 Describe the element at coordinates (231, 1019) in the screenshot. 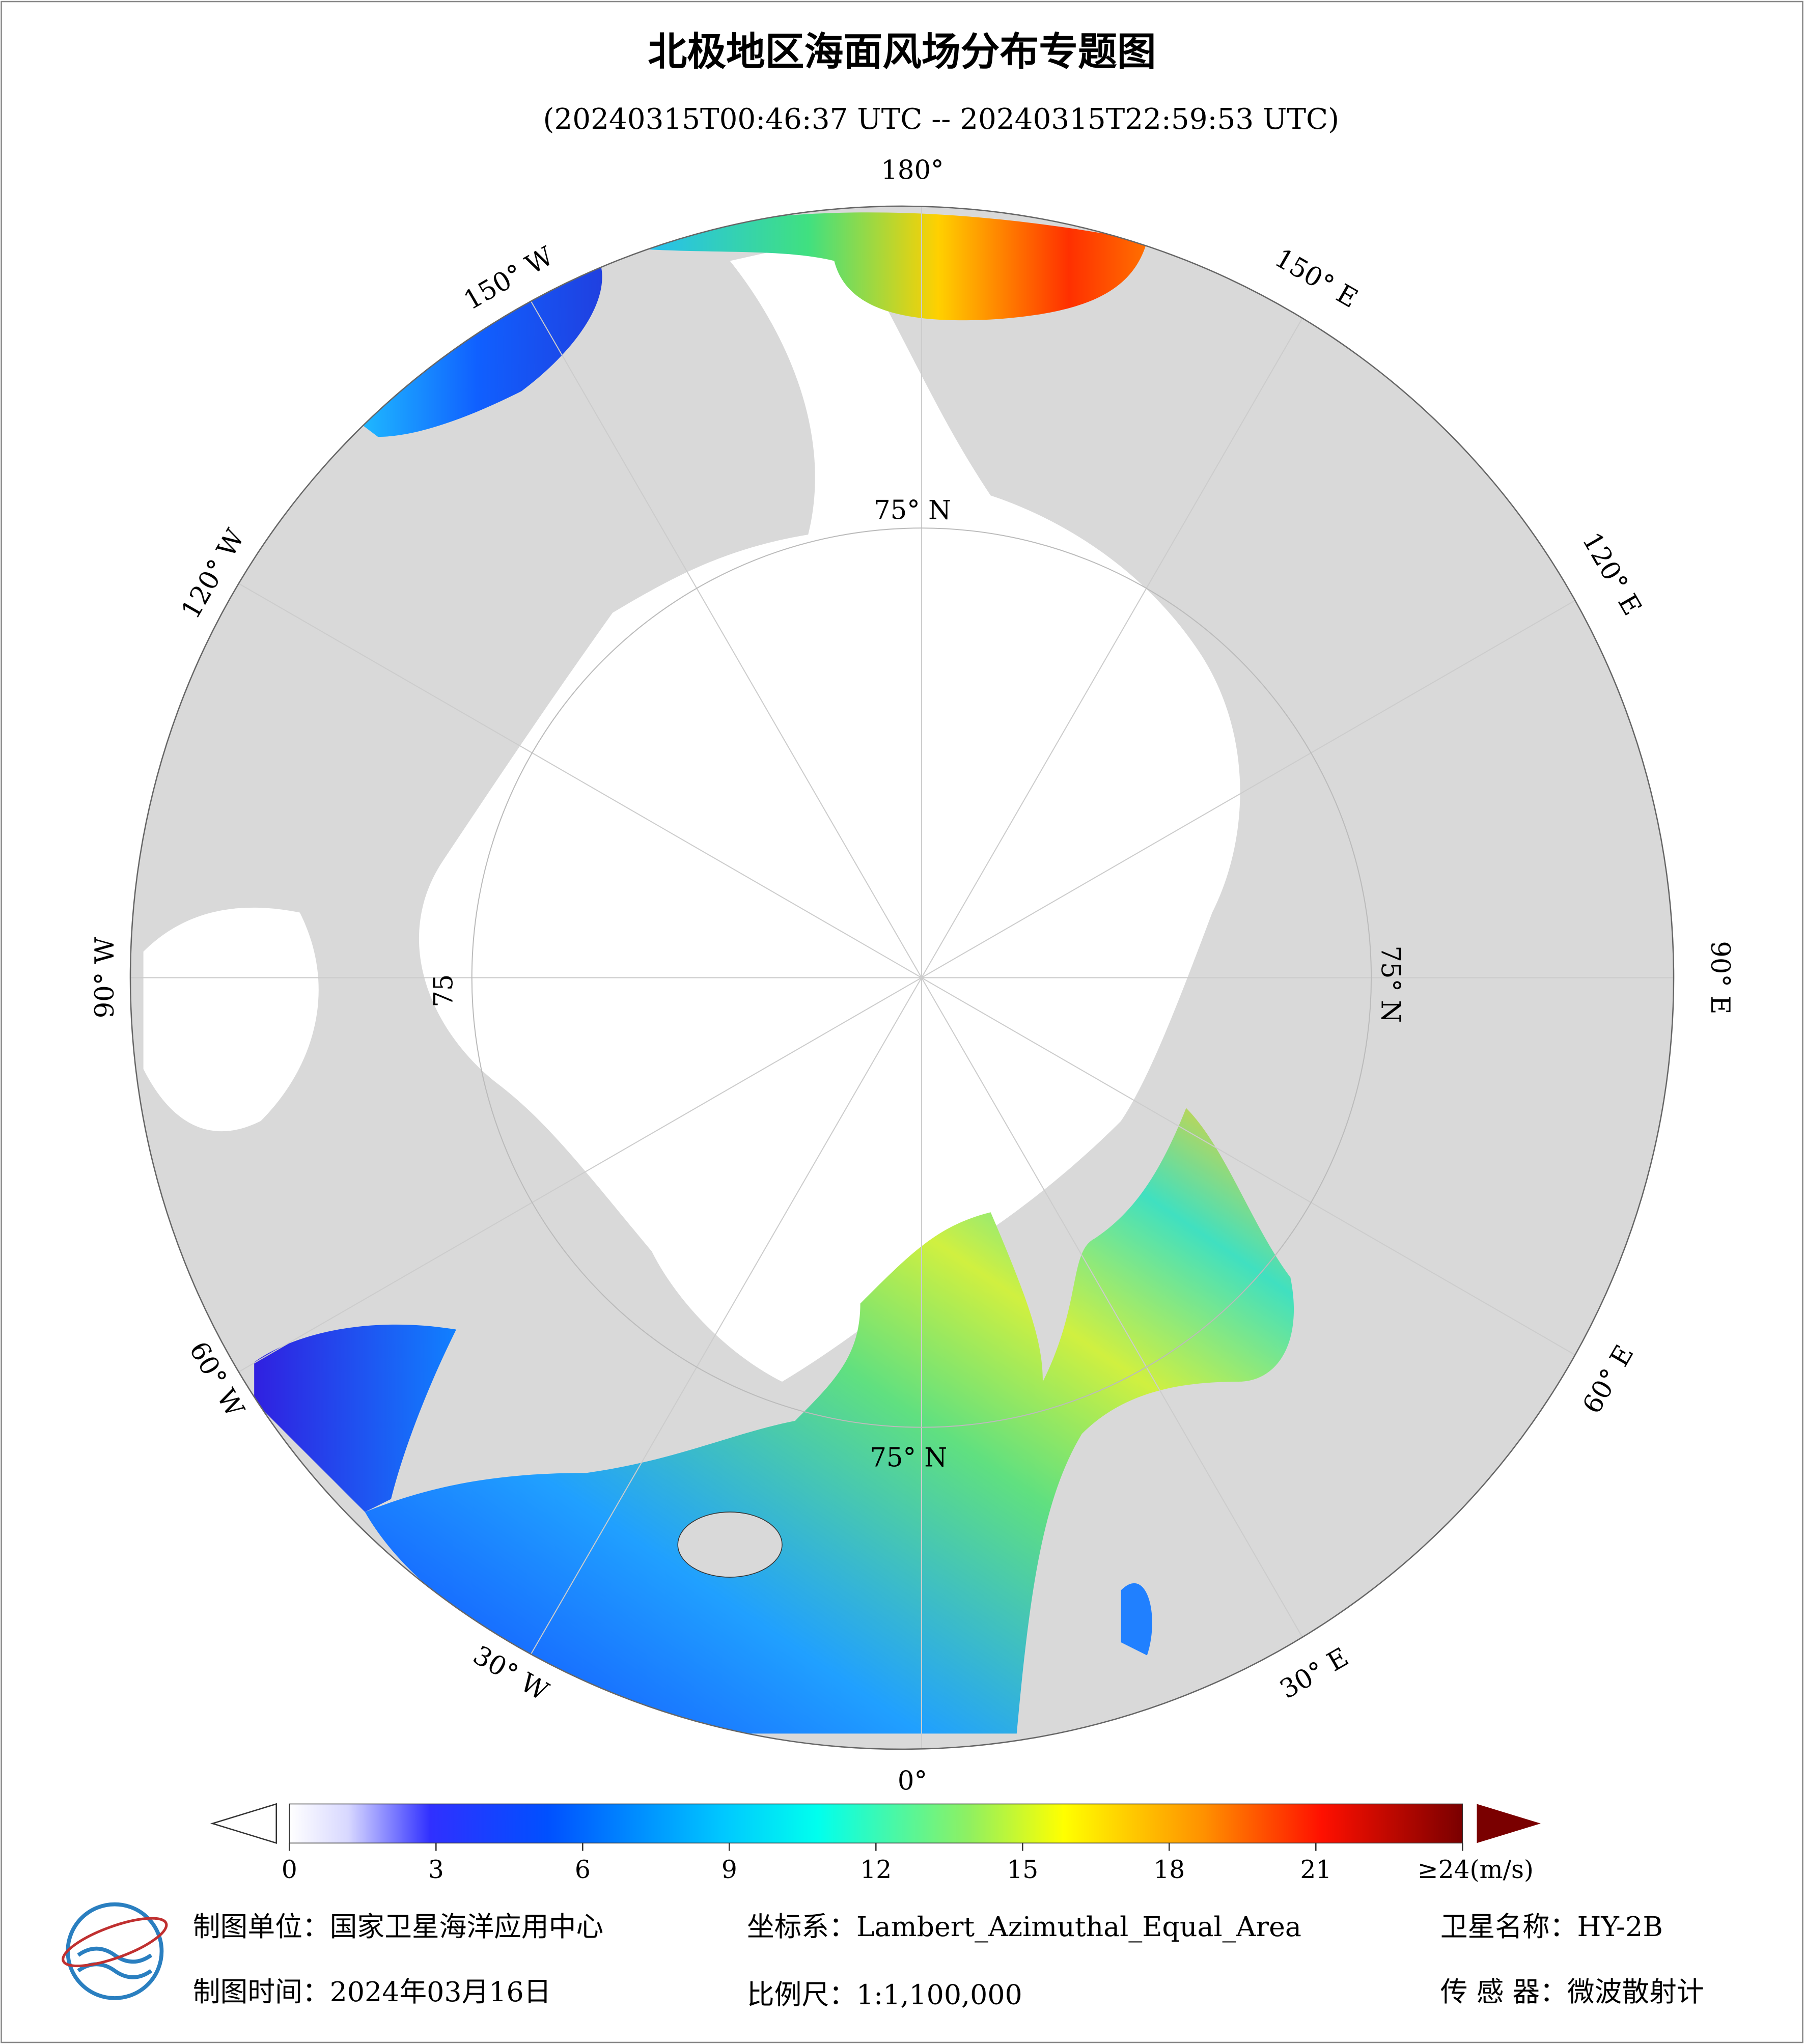

I see `hudson-bay` at that location.